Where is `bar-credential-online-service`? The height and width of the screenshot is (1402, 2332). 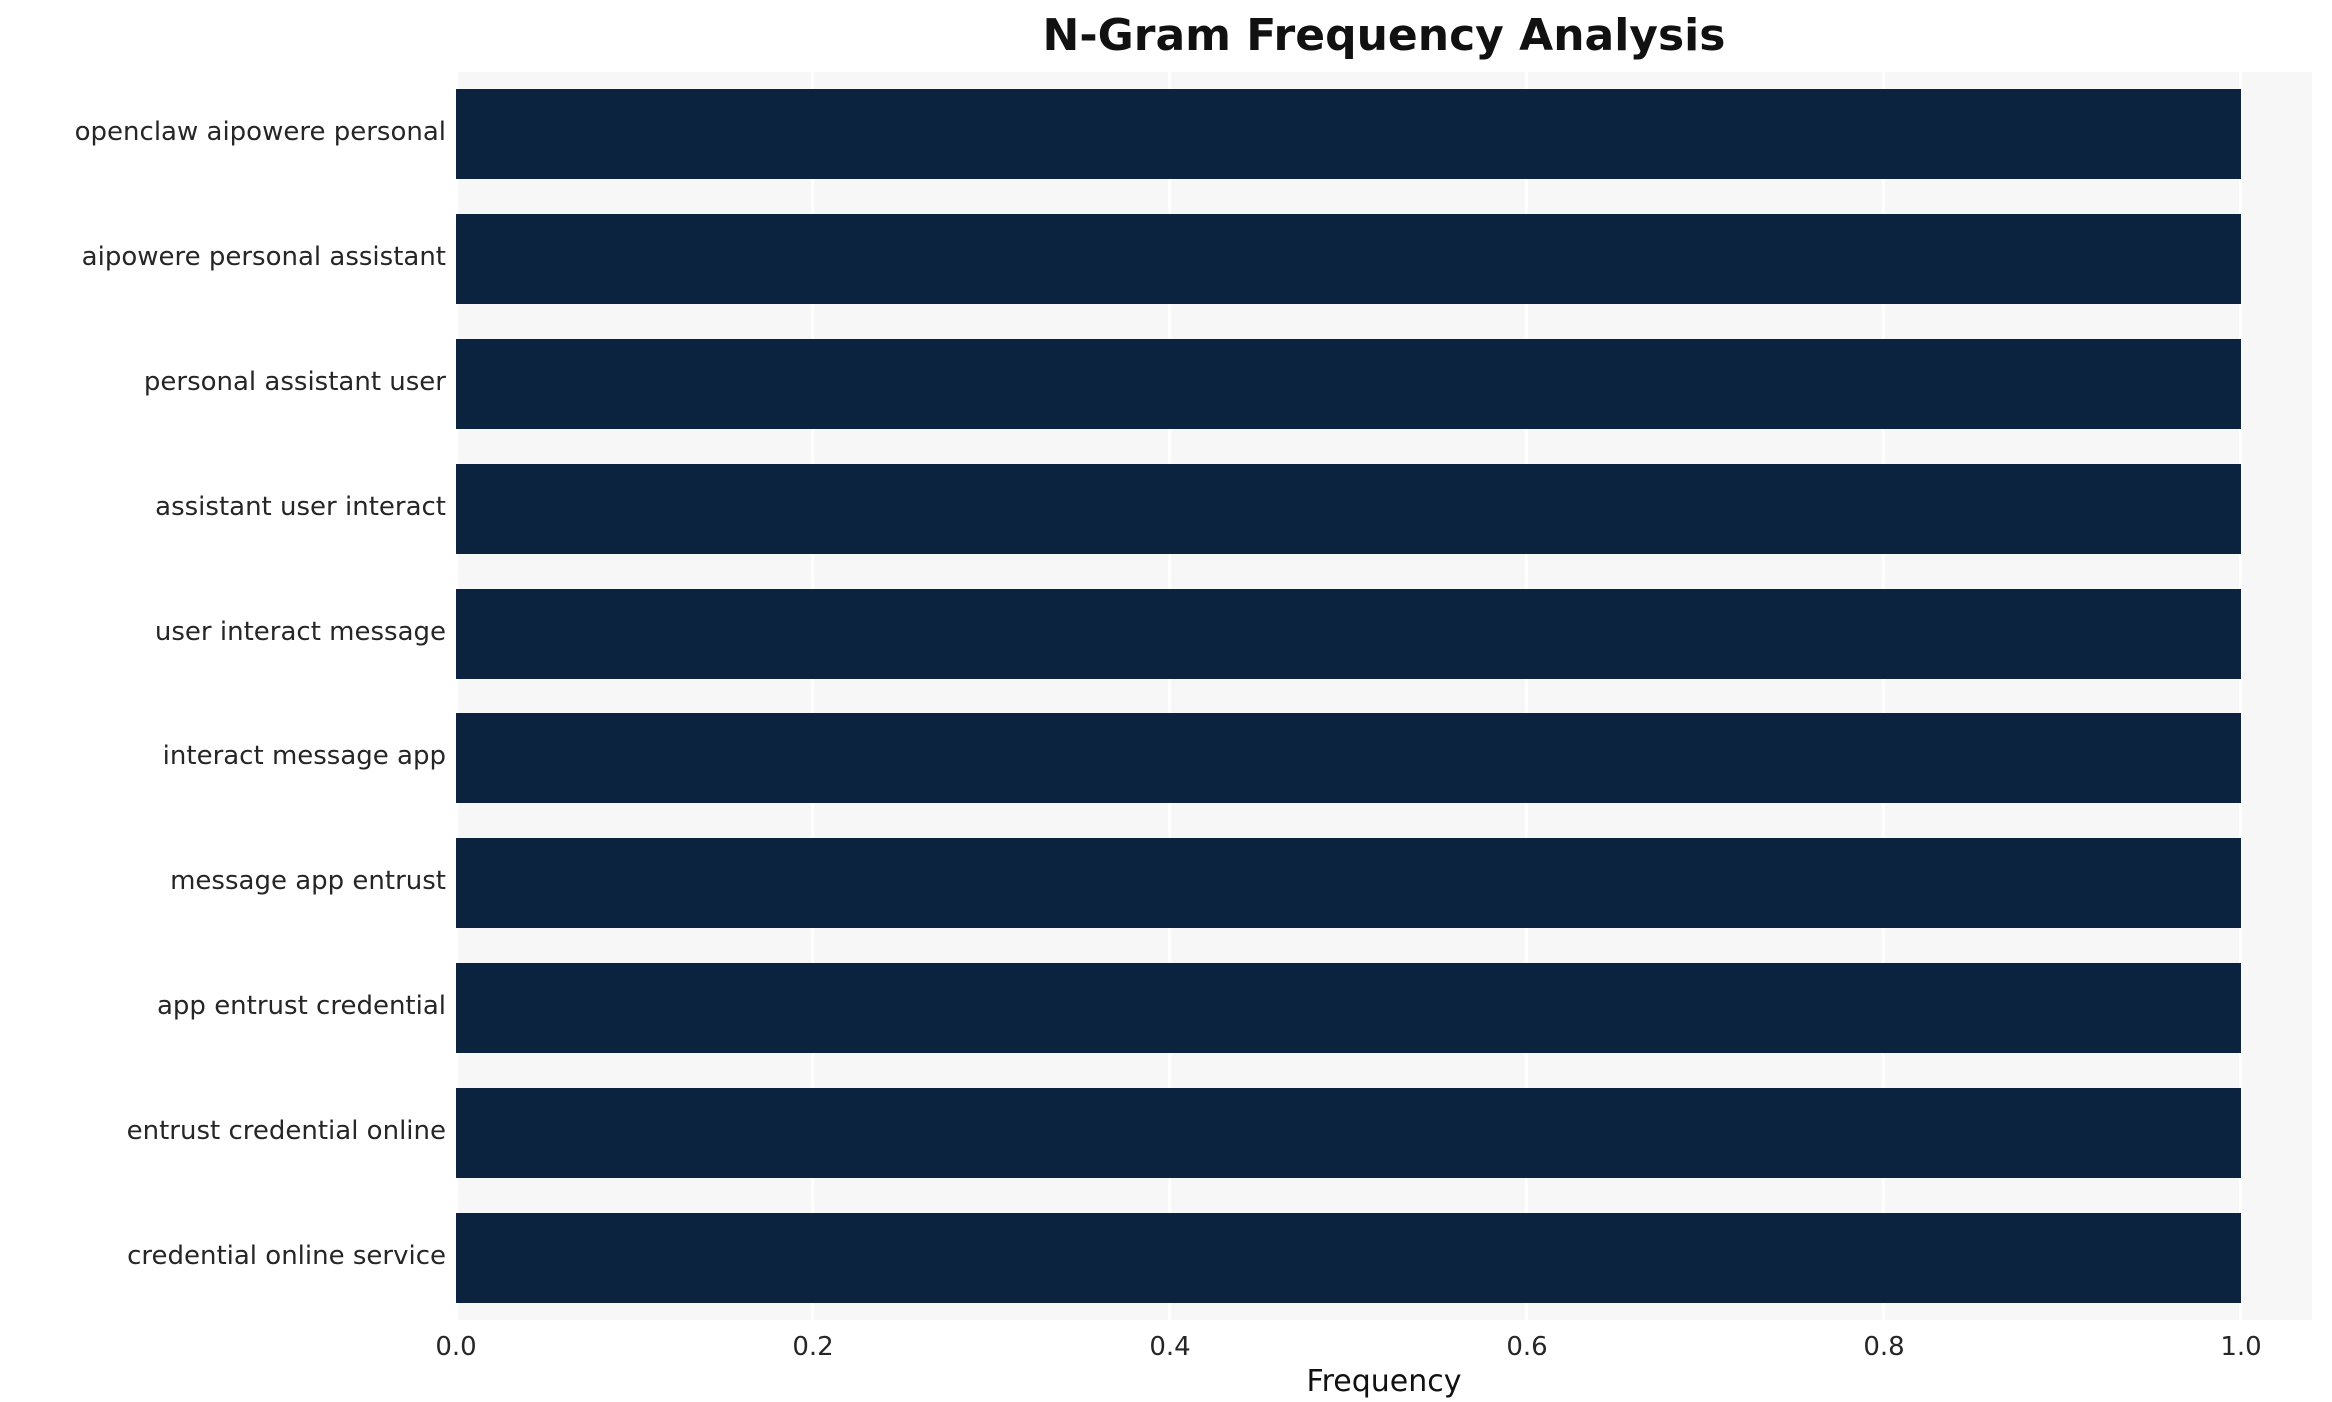
bar-credential-online-service is located at coordinates (1348, 1258).